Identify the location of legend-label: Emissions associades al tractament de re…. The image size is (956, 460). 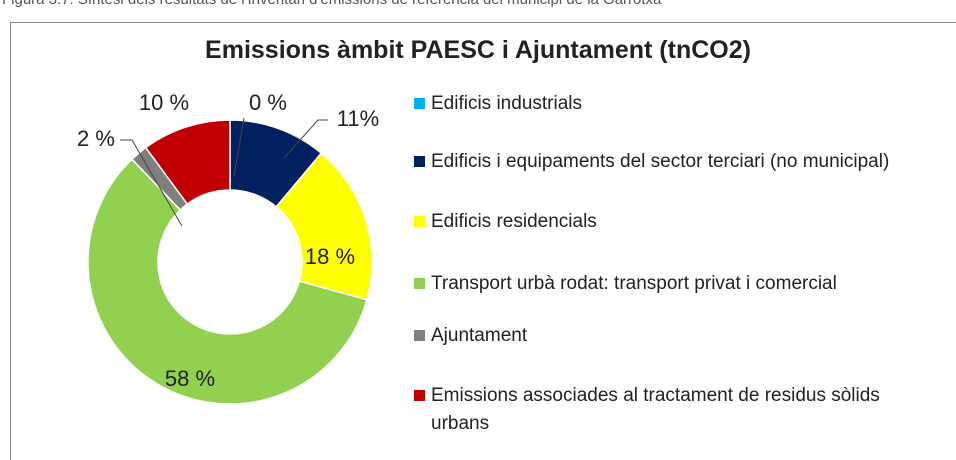
(655, 409).